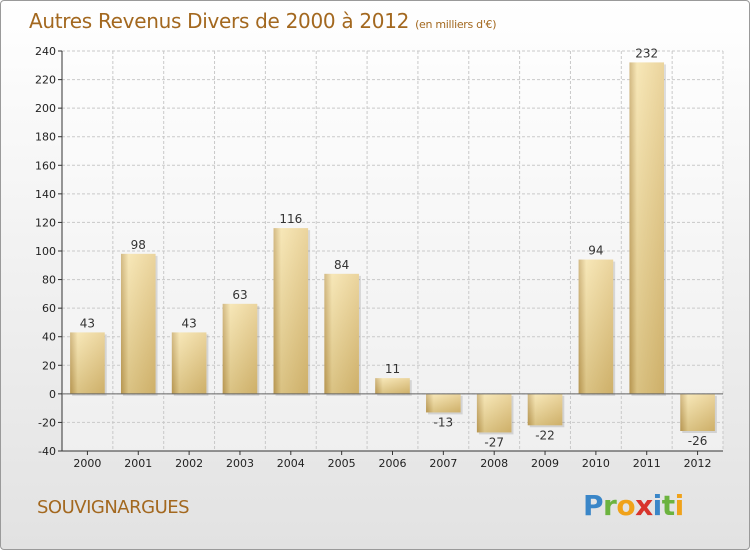  What do you see at coordinates (444, 422) in the screenshot?
I see `data-label: -13` at bounding box center [444, 422].